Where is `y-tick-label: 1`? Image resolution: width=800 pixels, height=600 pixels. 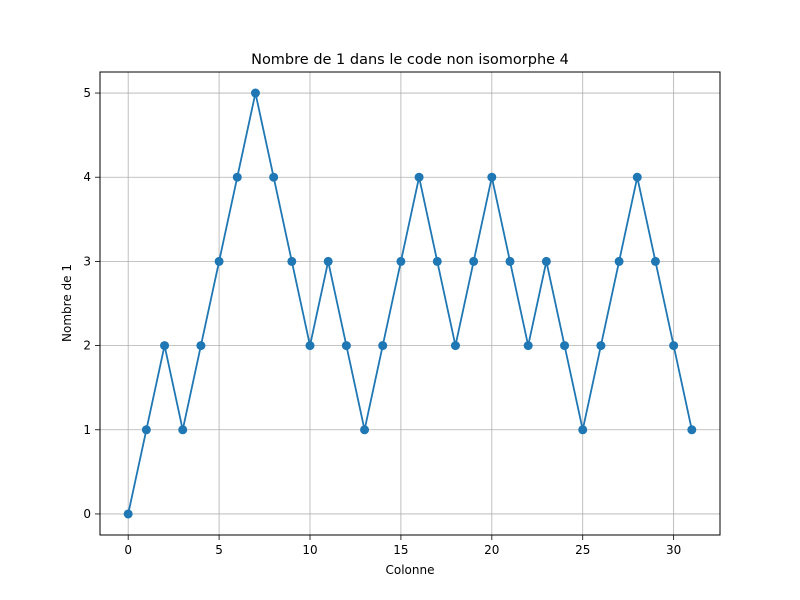 y-tick-label: 1 is located at coordinates (87, 430).